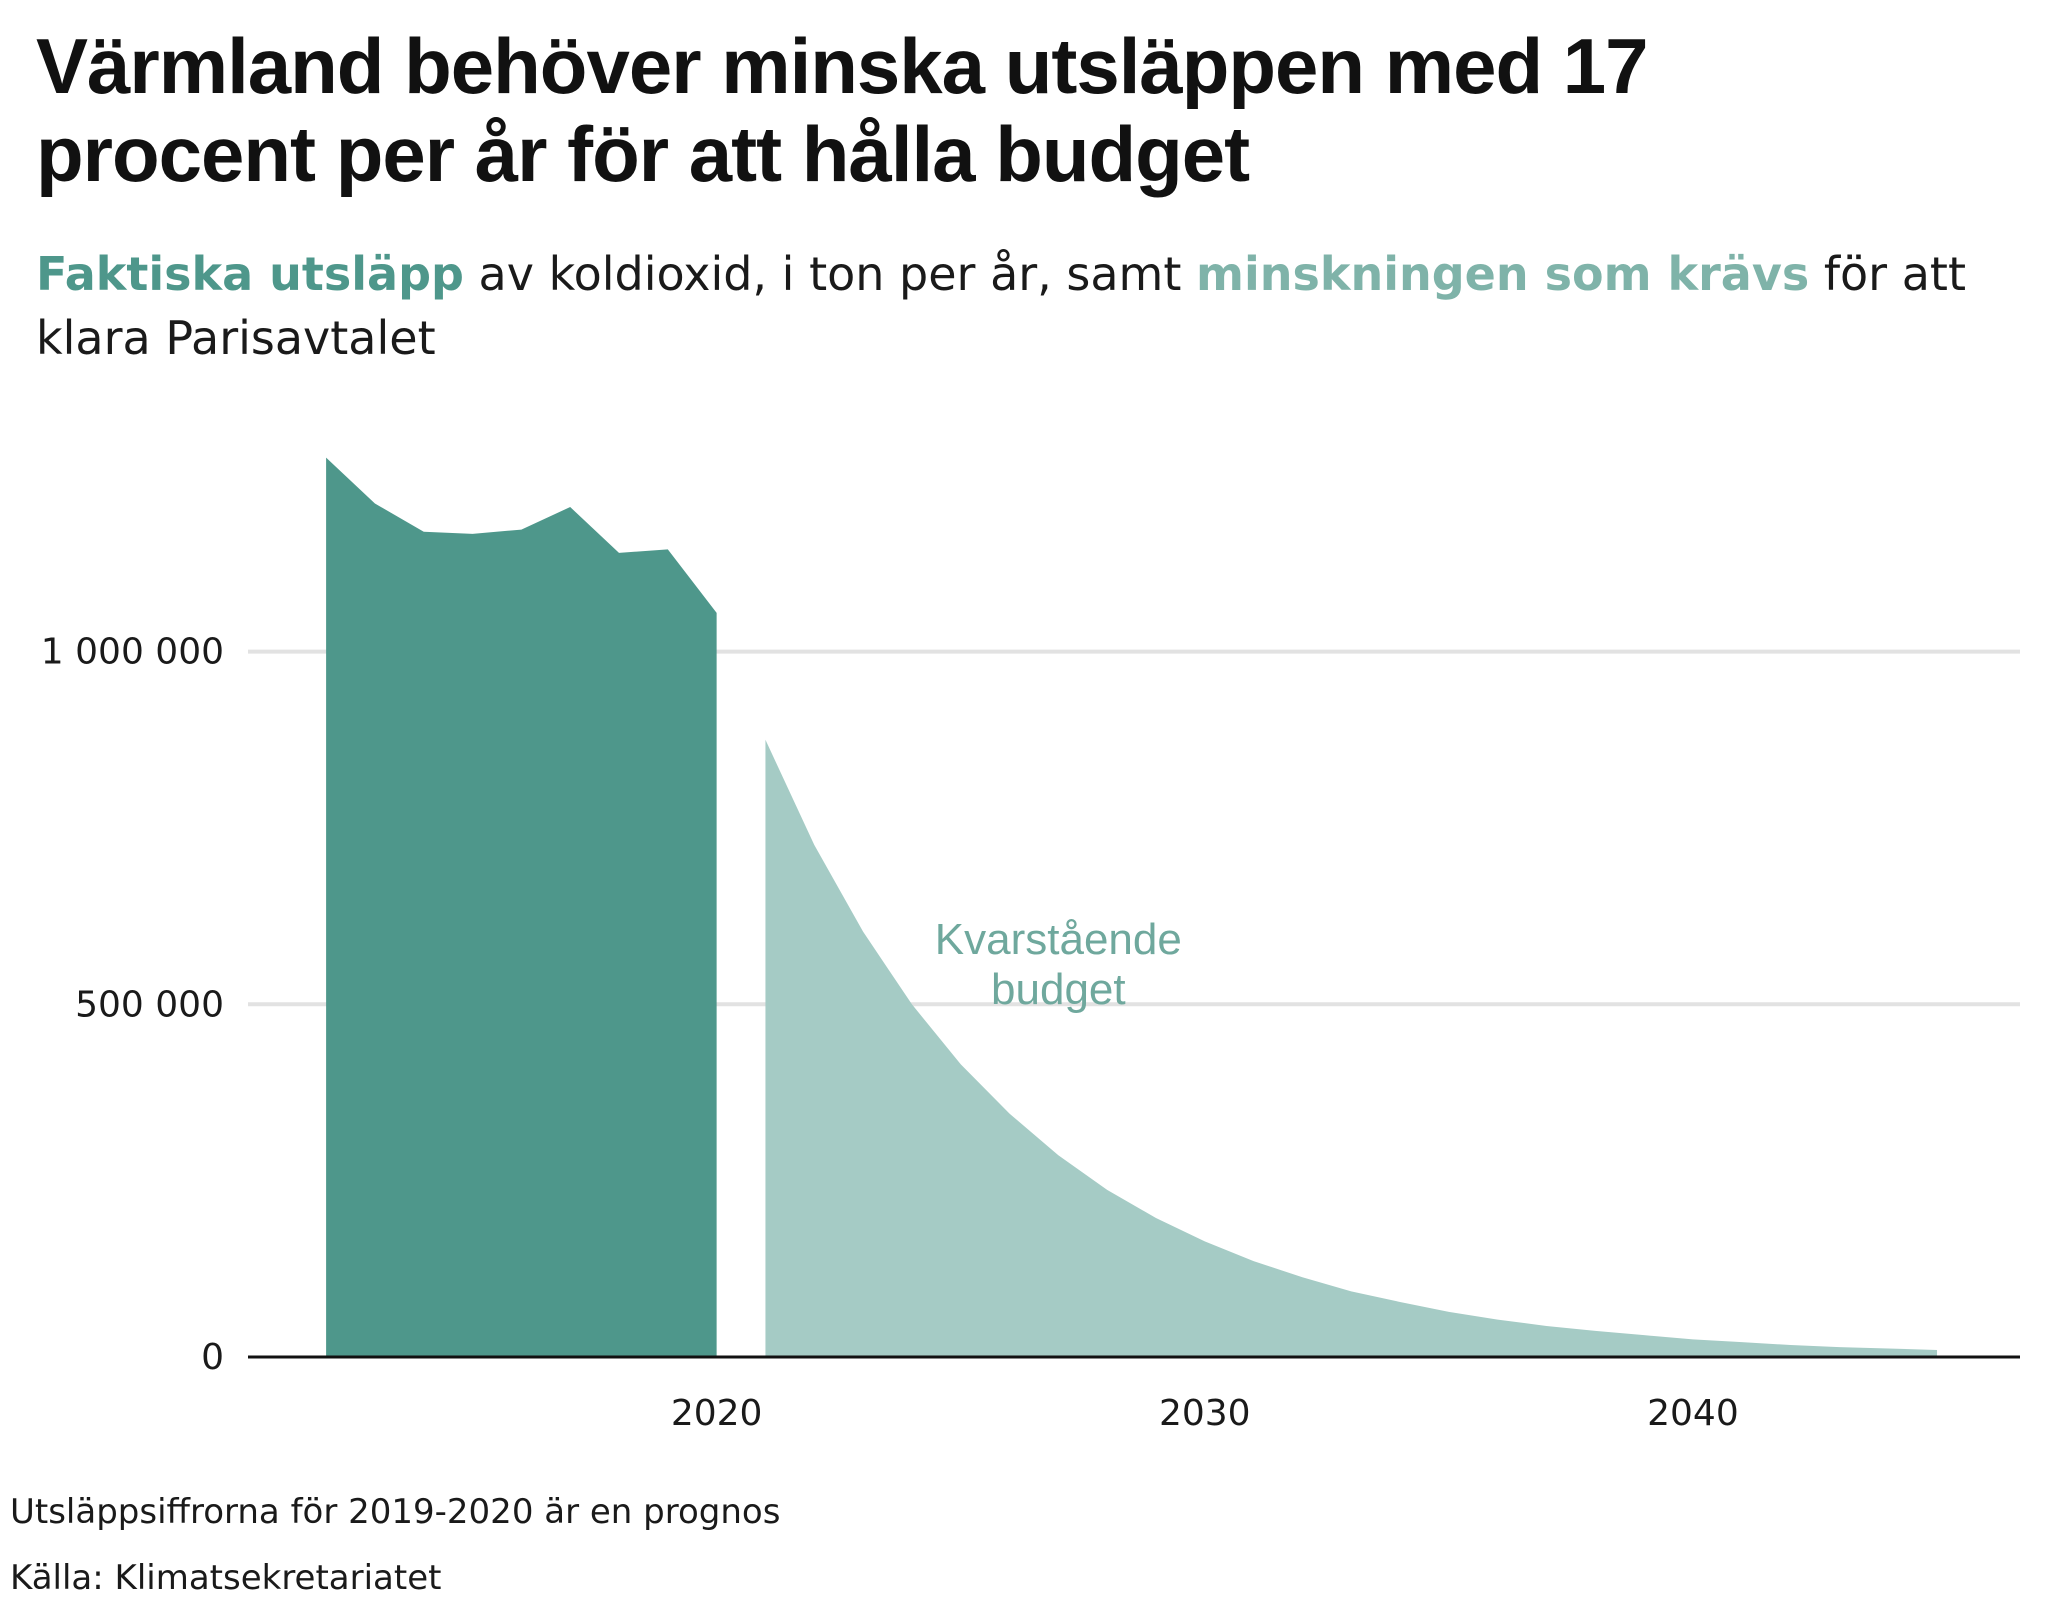 This screenshot has height=1600, width=2048. I want to click on subtitle-text-2: för att klara Parisavtalet, so click(1001, 306).